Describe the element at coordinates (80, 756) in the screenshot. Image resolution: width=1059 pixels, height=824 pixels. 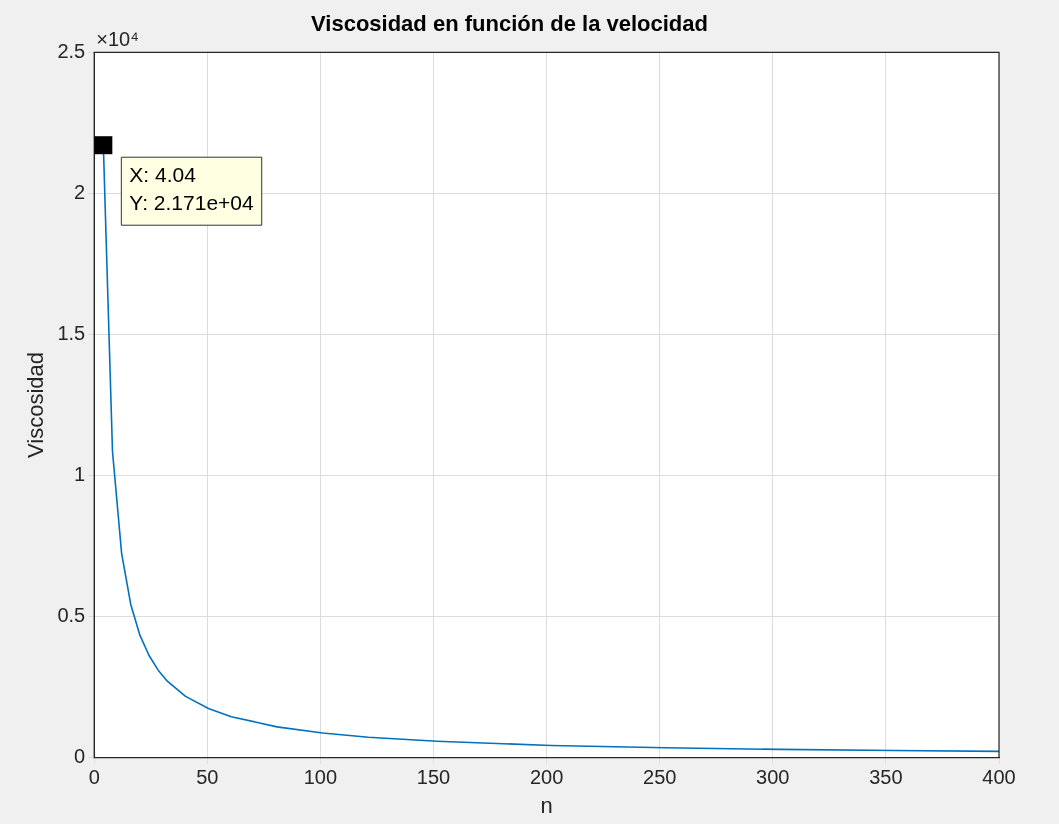
I see `y-tick-label: 0` at that location.